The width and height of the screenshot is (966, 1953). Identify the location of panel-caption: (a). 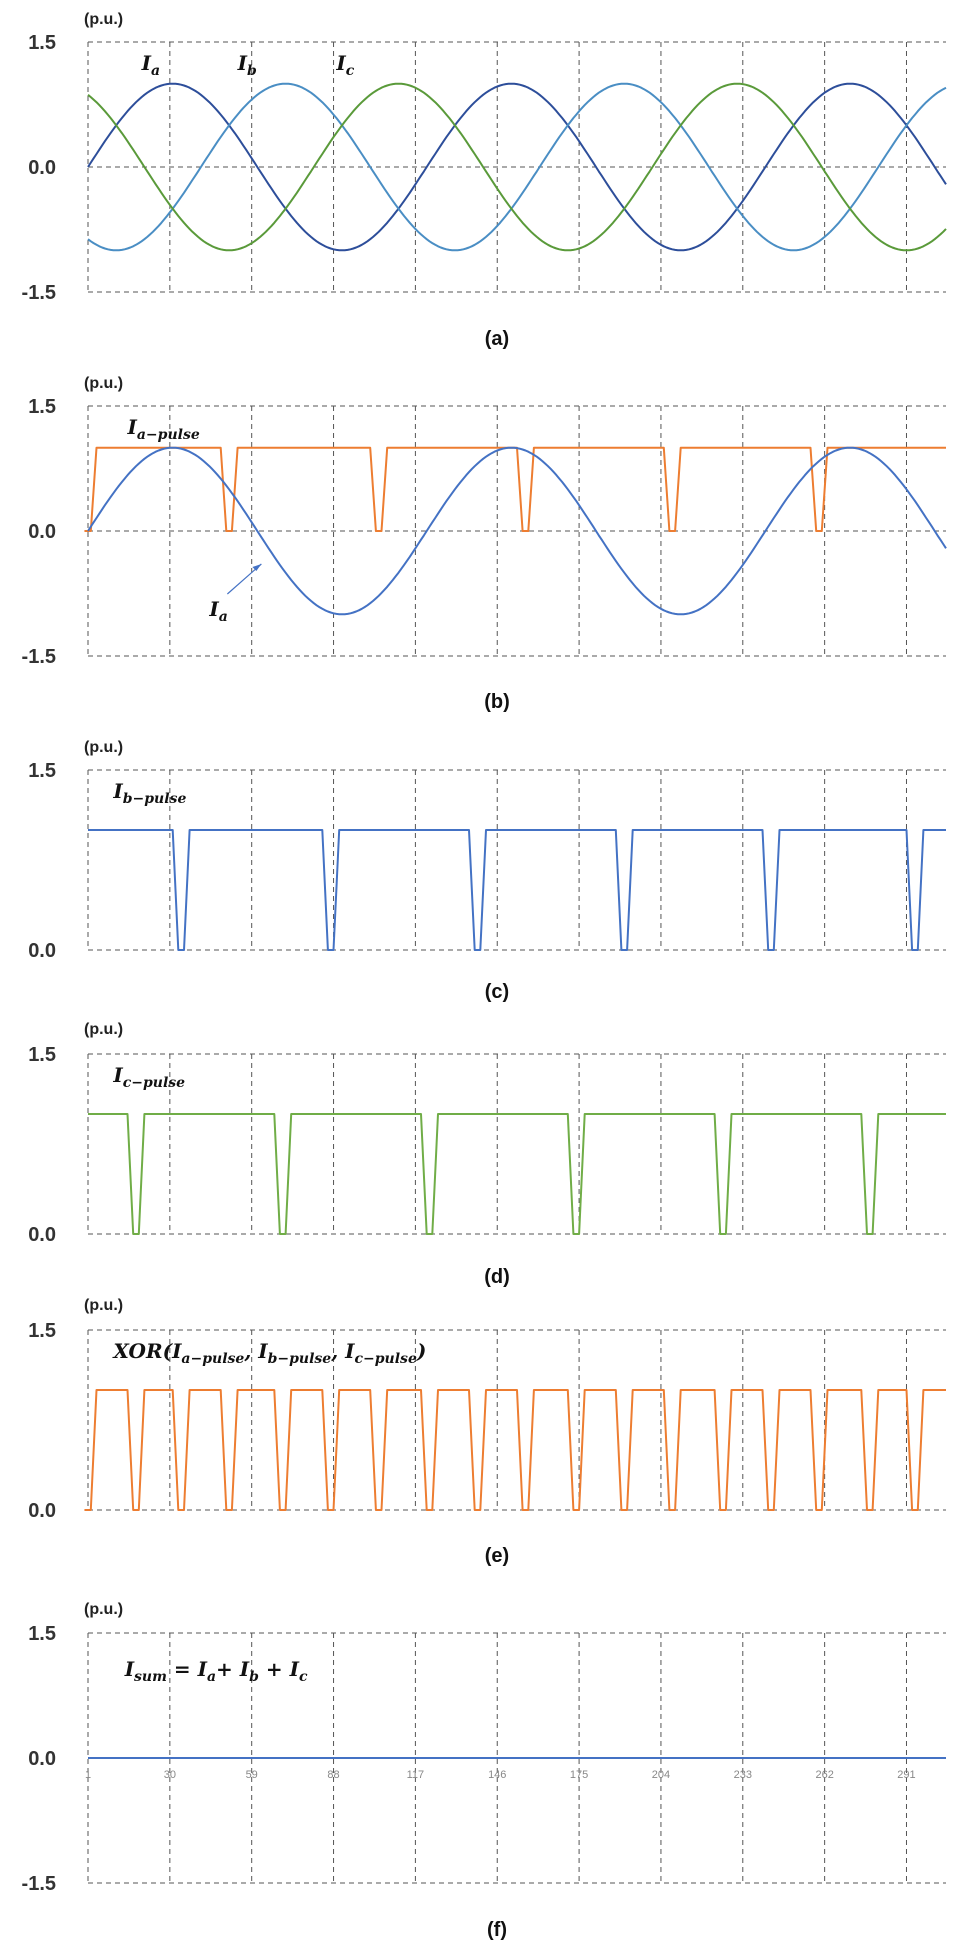
(497, 339).